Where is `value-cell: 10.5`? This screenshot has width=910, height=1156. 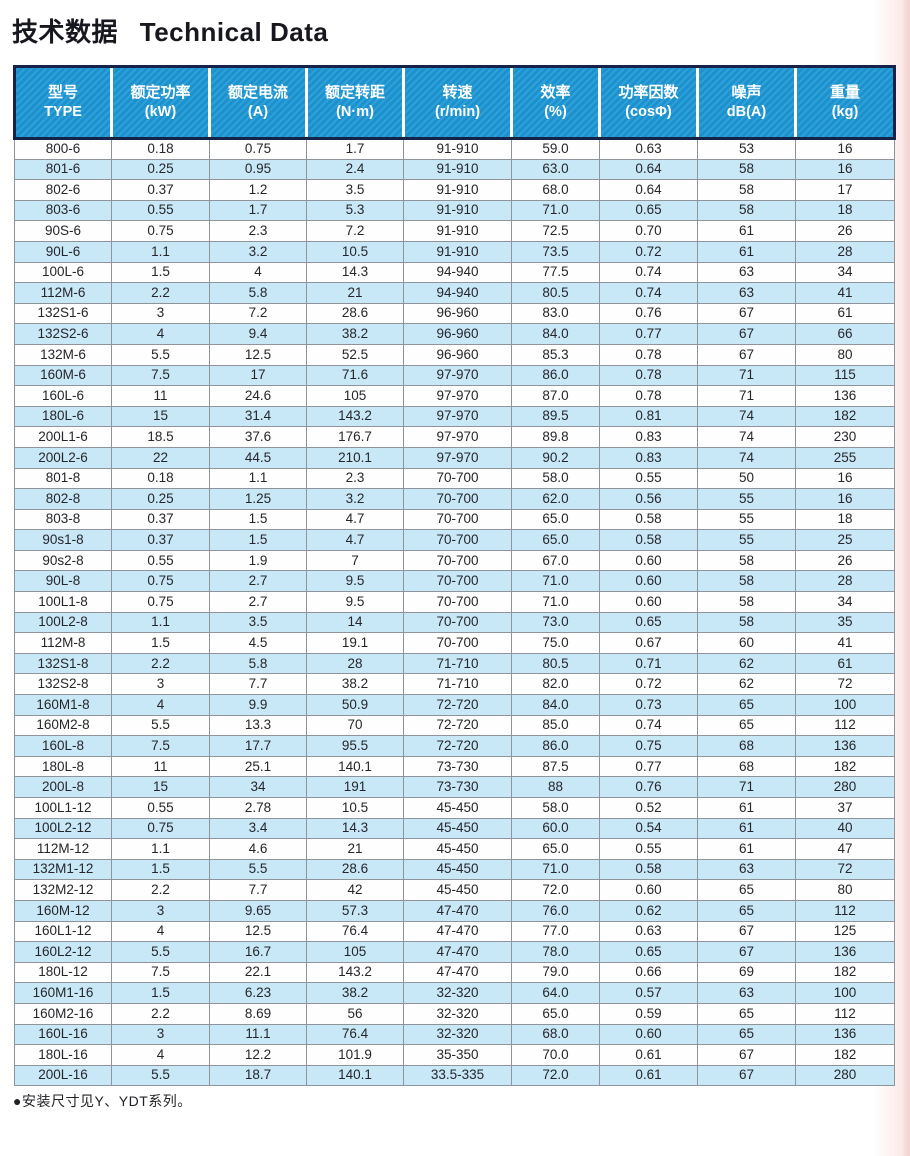 value-cell: 10.5 is located at coordinates (355, 808).